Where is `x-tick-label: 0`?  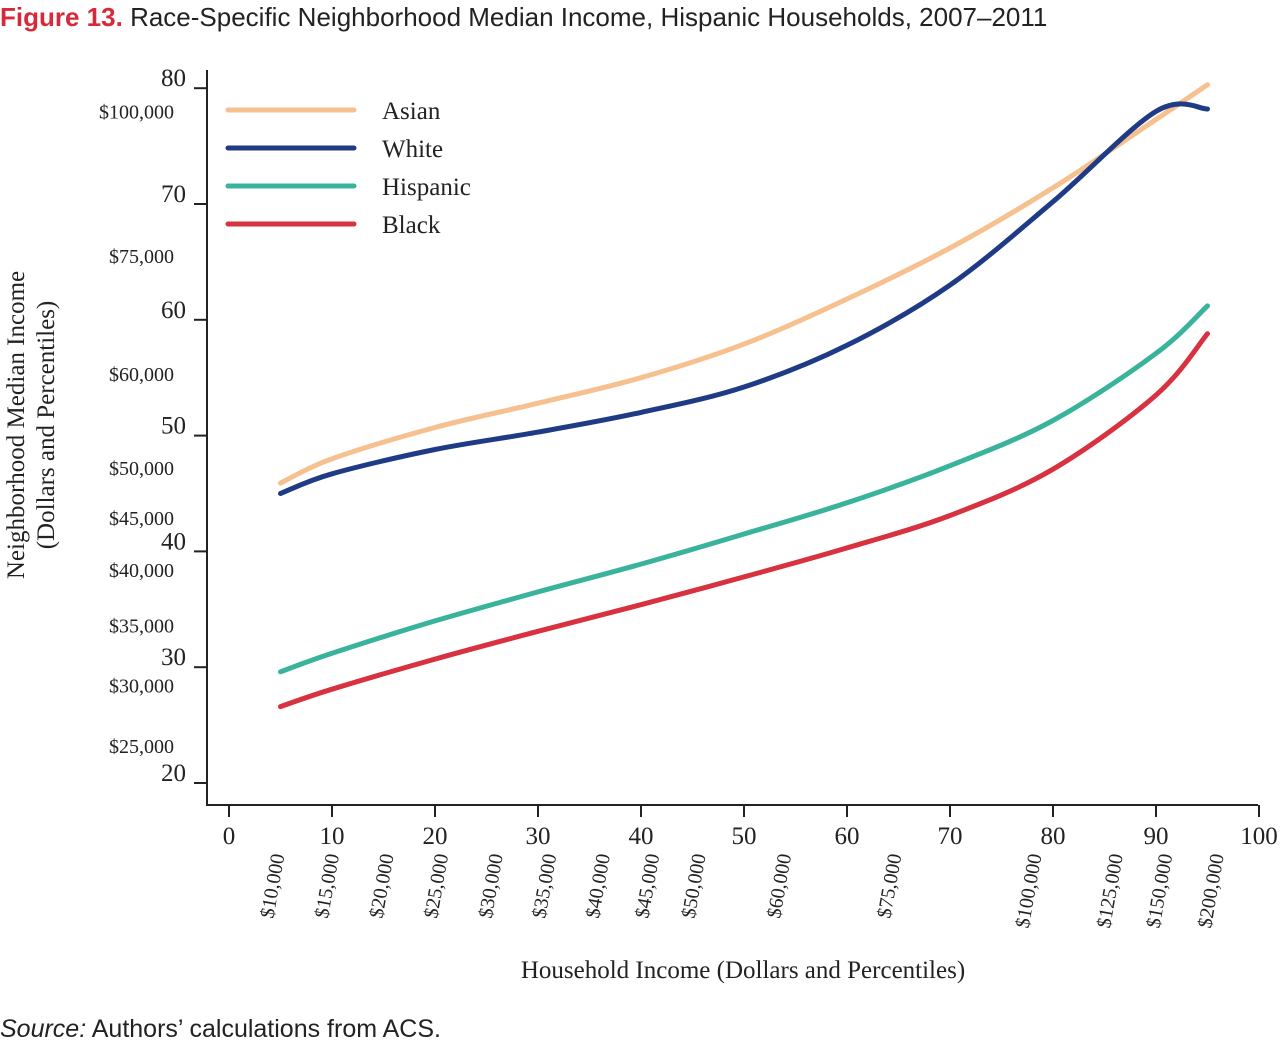 x-tick-label: 0 is located at coordinates (229, 836).